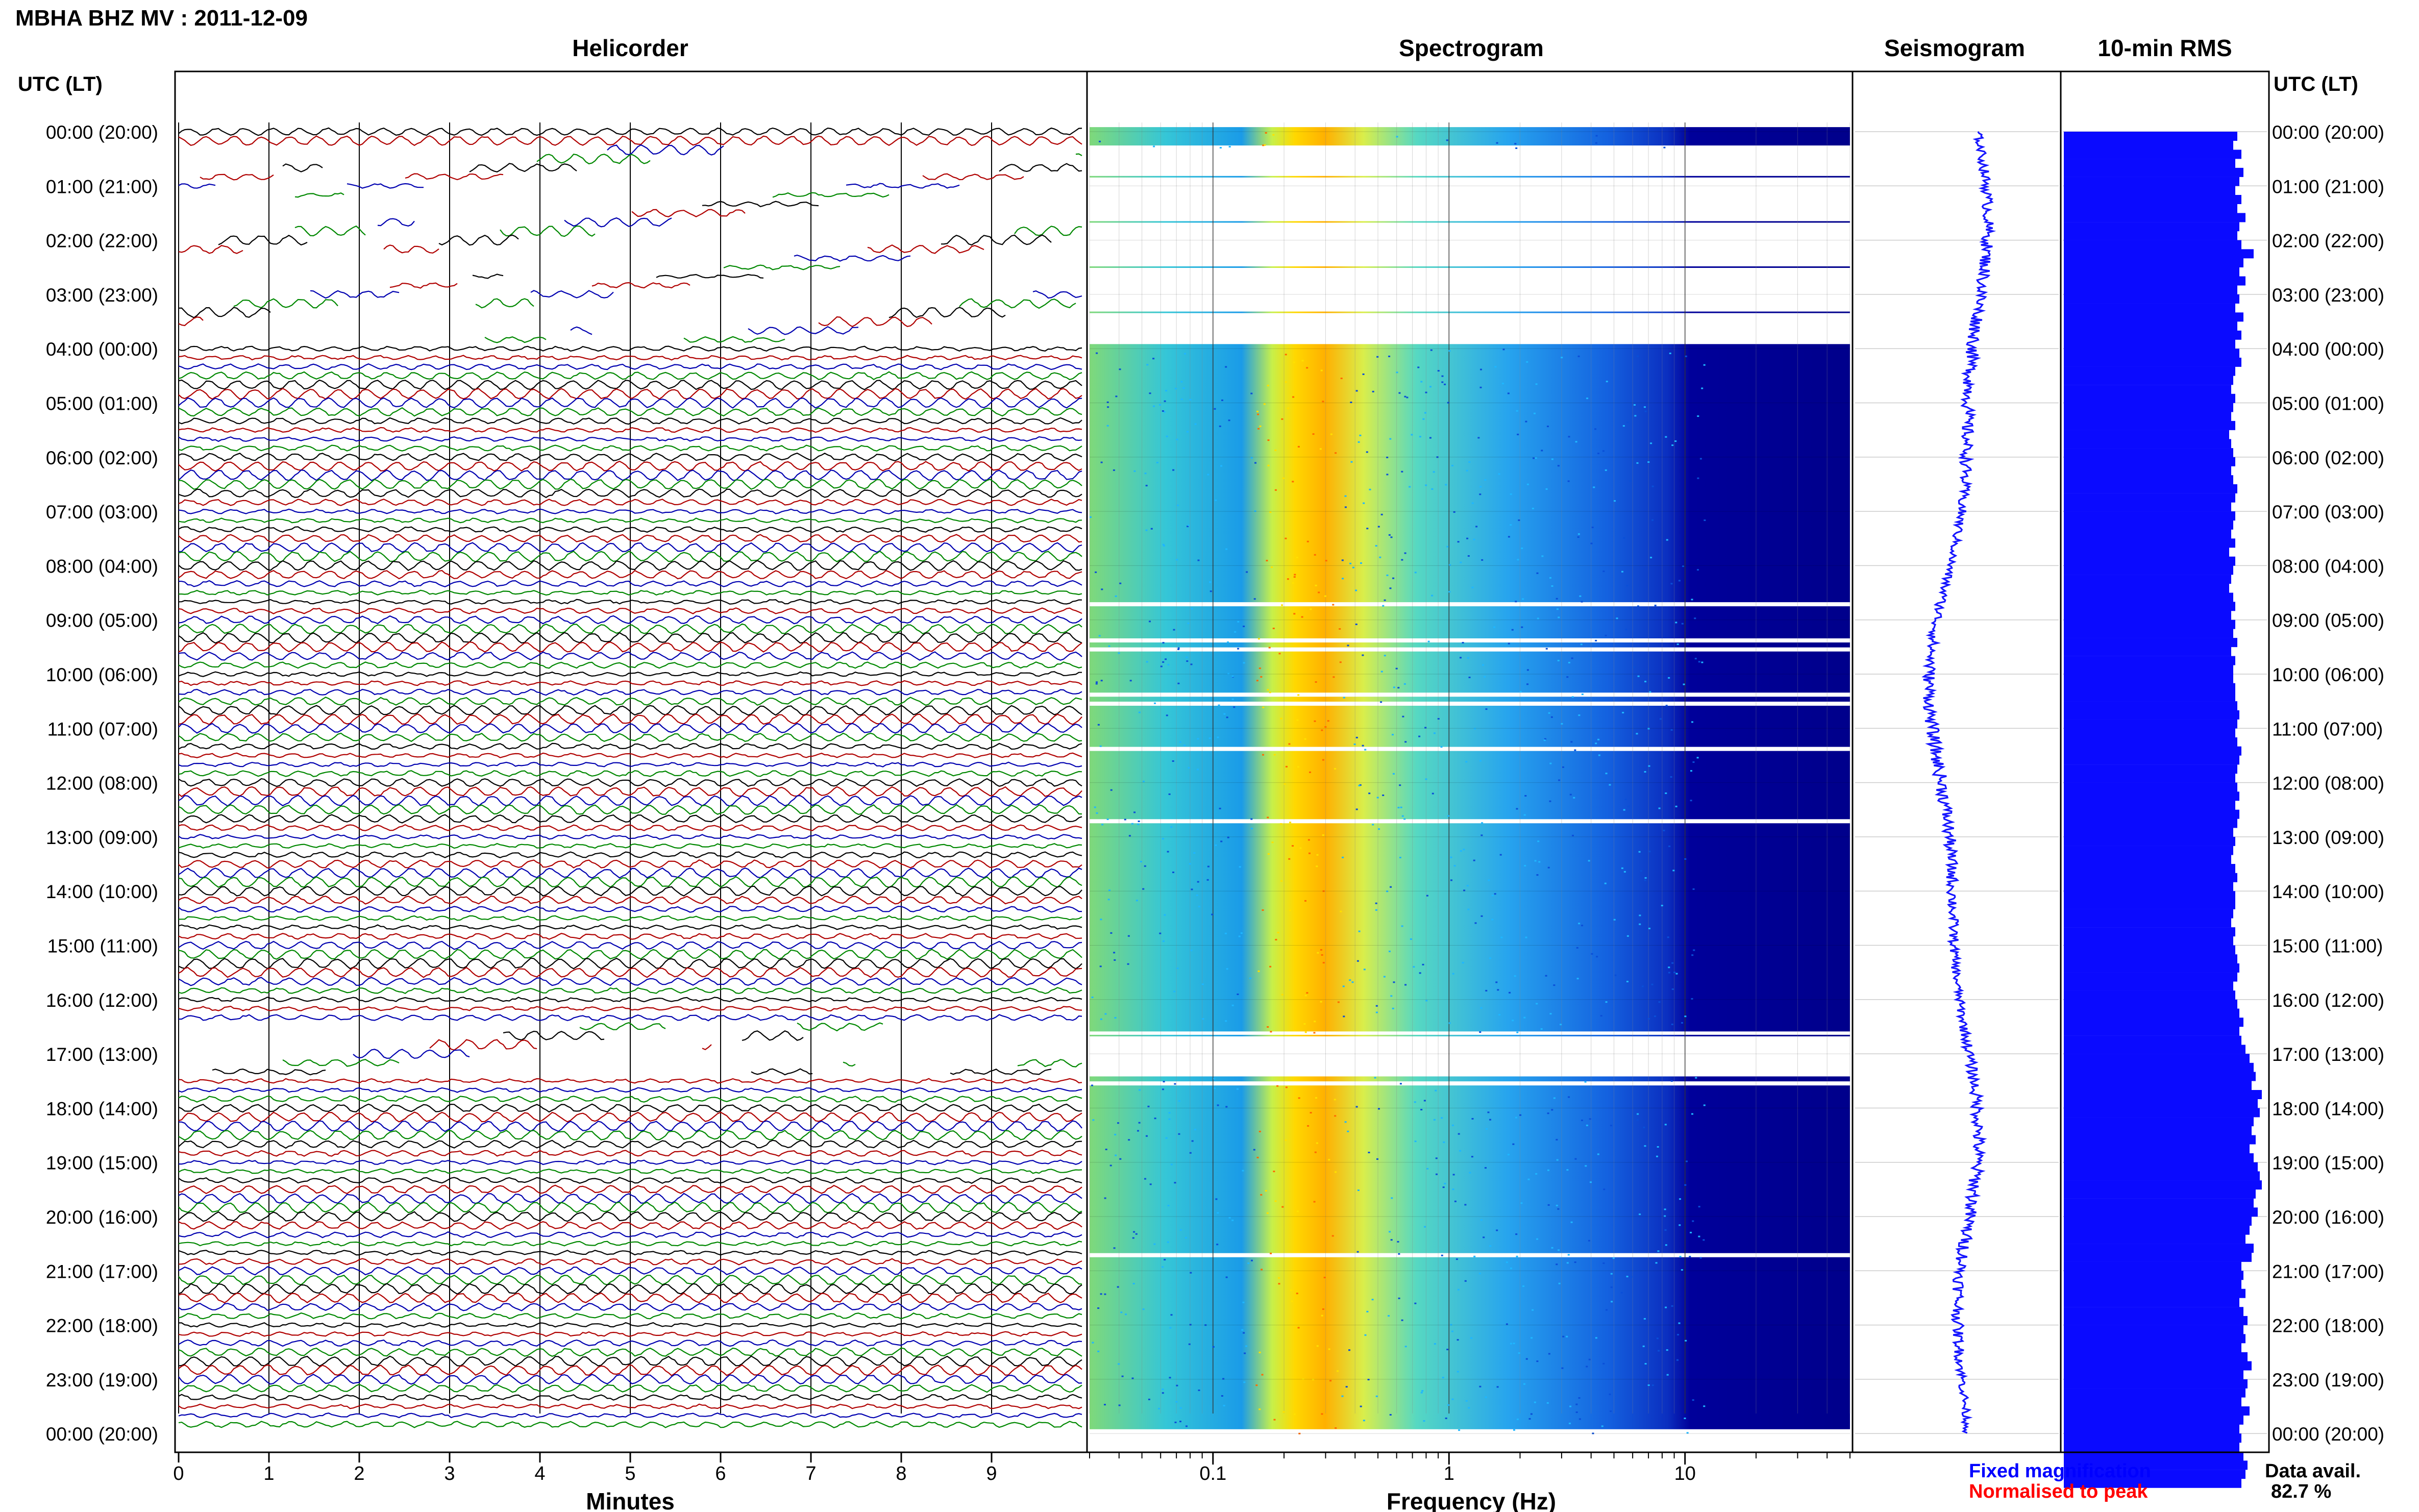  I want to click on data-availability-value: 82.7 %, so click(2301, 1491).